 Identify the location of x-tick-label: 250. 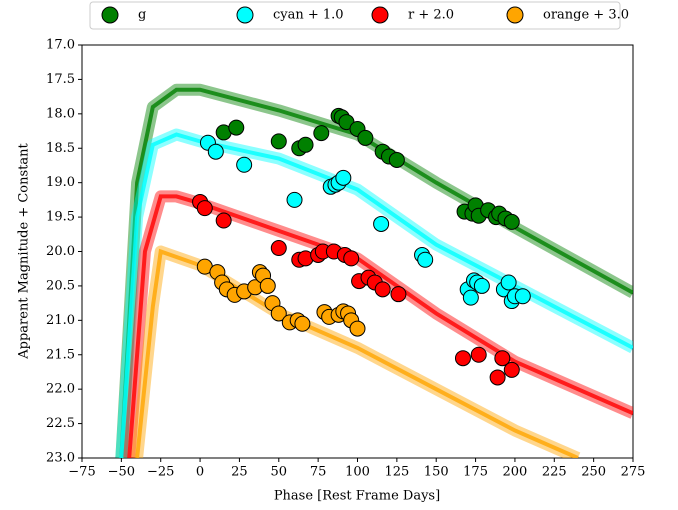
(593, 472).